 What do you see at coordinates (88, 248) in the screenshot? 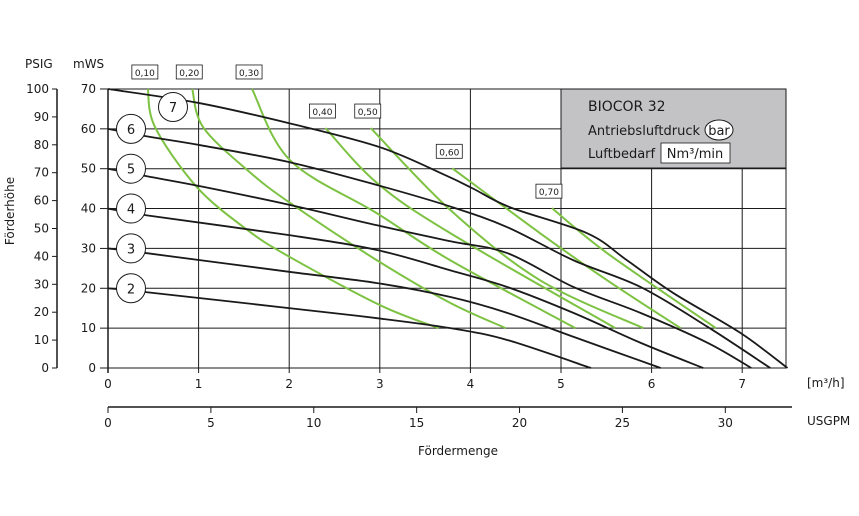
I see `y-tick-label: 30` at bounding box center [88, 248].